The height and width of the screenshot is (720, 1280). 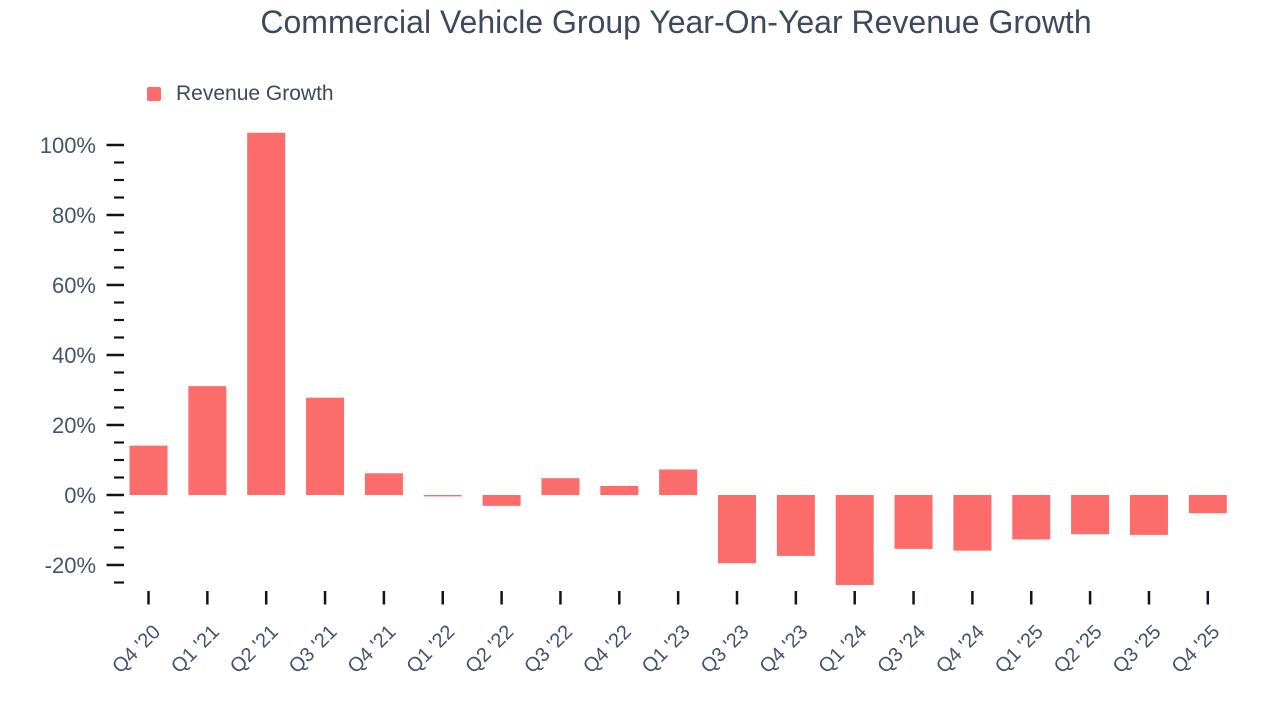 What do you see at coordinates (607, 649) in the screenshot?
I see `x-axis-label-q4-22: Q4 '22` at bounding box center [607, 649].